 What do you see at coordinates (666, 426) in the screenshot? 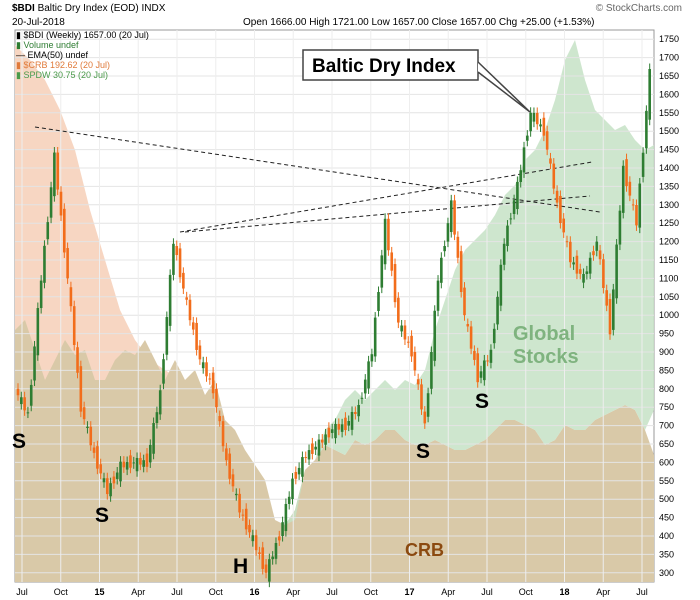
I see `y-tick-label: 700` at bounding box center [666, 426].